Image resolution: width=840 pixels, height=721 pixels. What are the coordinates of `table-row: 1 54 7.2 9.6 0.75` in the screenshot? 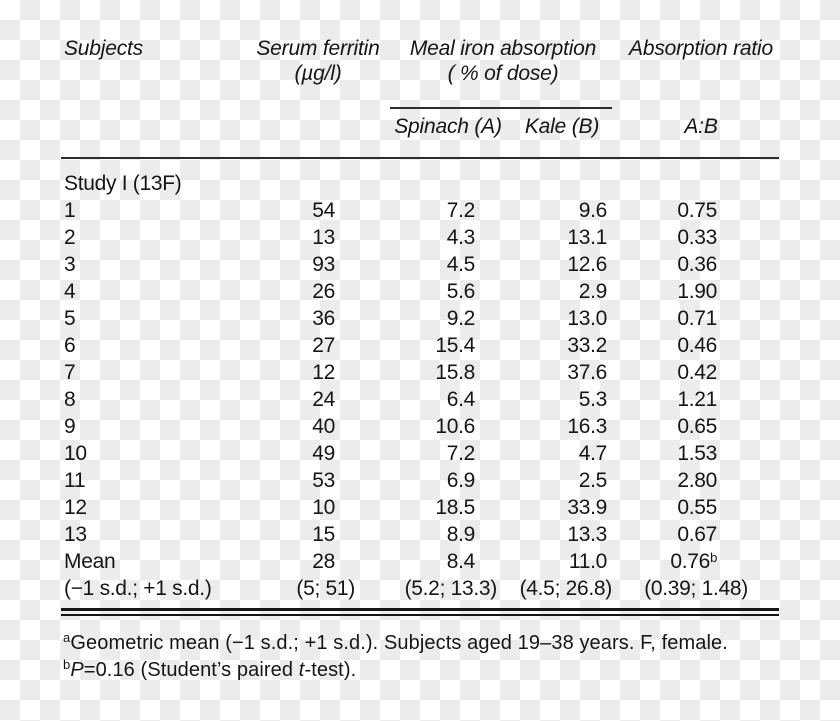 It's located at (420, 210).